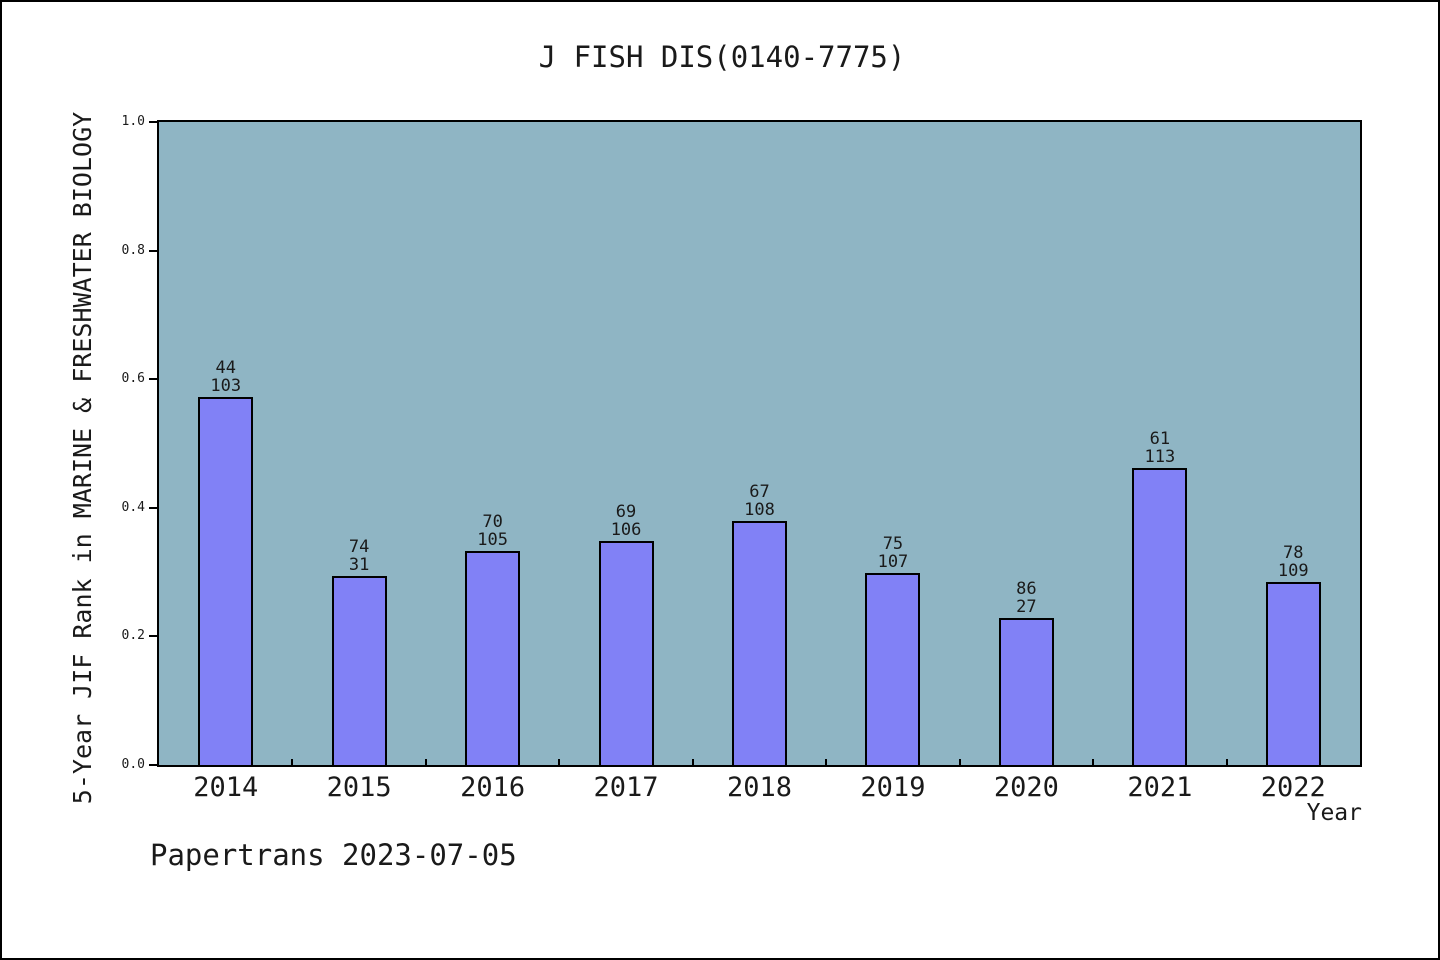 Image resolution: width=1440 pixels, height=960 pixels. I want to click on x-axis-label: Year, so click(1334, 813).